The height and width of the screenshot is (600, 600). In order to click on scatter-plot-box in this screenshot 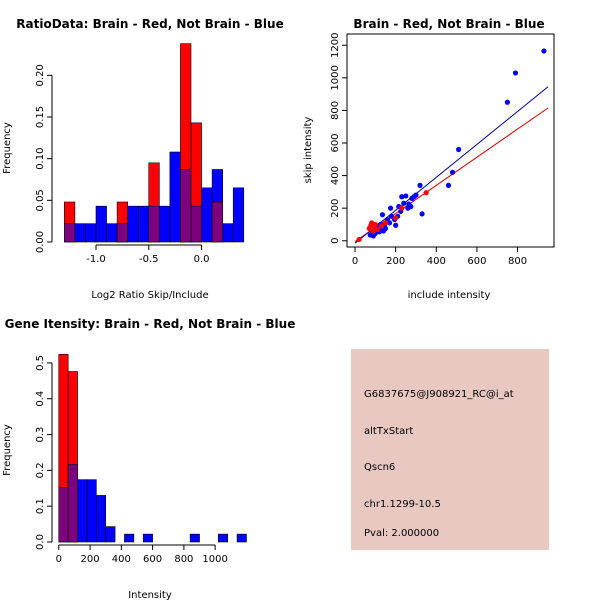, I will do `click(450, 140)`.